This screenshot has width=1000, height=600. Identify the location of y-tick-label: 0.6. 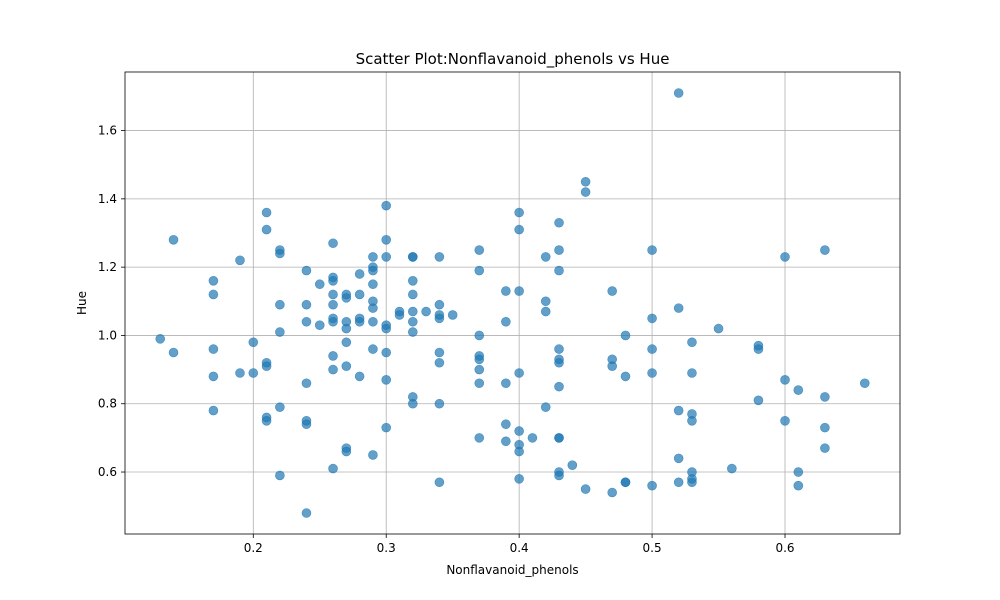
(107, 472).